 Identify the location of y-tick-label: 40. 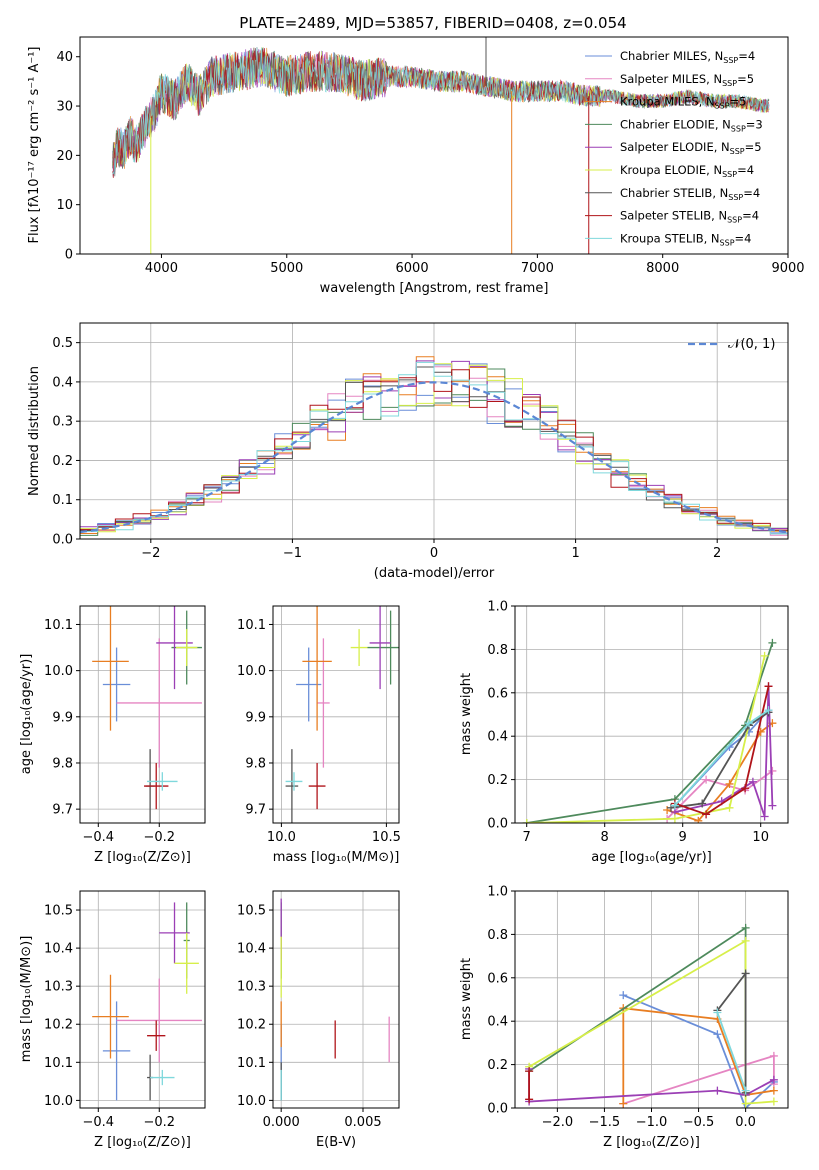
(64, 57).